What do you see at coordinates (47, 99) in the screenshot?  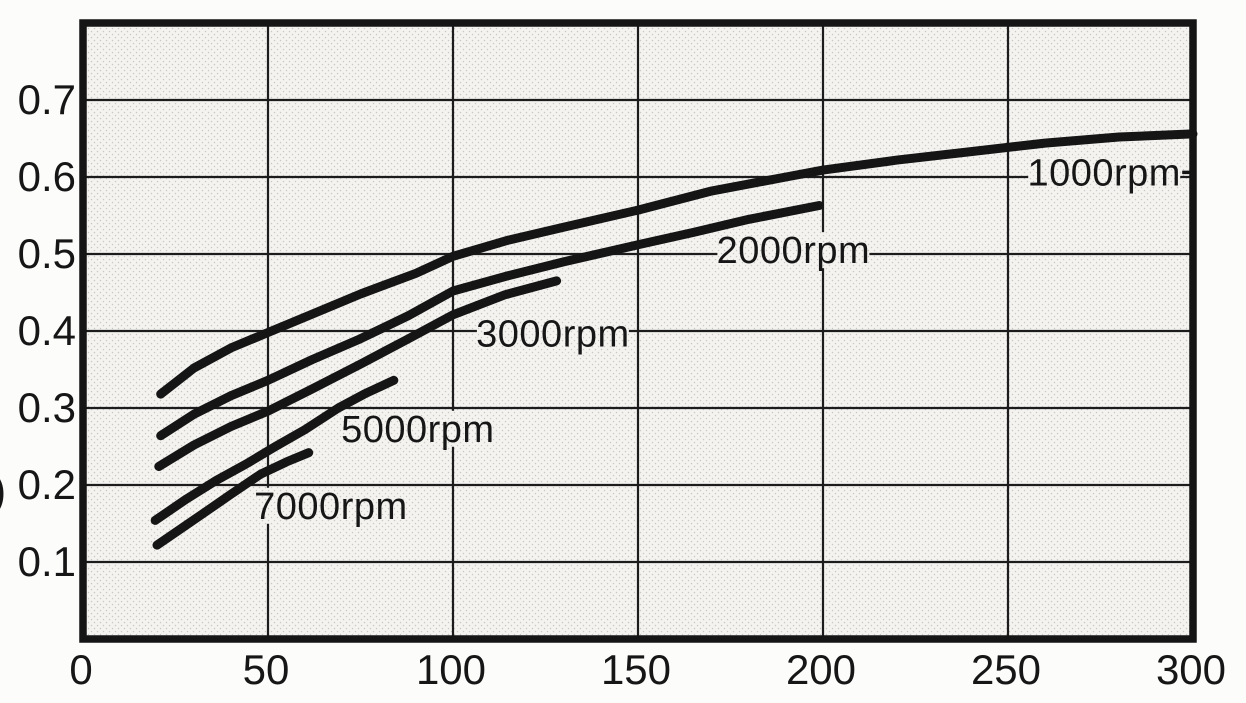 I see `y-tick-label-0.7: 0.7` at bounding box center [47, 99].